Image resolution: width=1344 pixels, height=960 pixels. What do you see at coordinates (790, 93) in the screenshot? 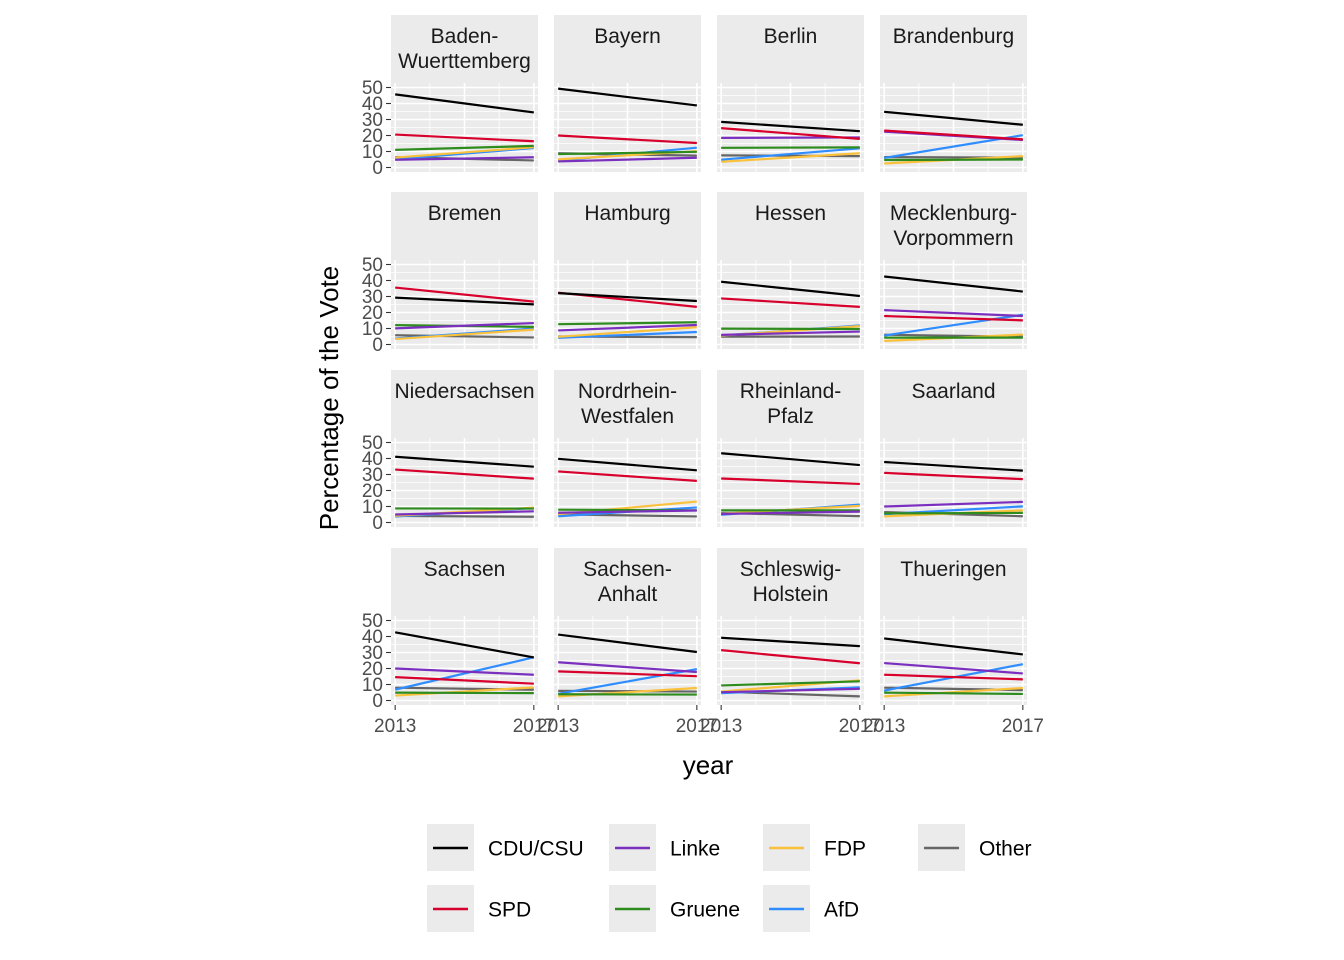
I see `facet-panel: Berlin` at bounding box center [790, 93].